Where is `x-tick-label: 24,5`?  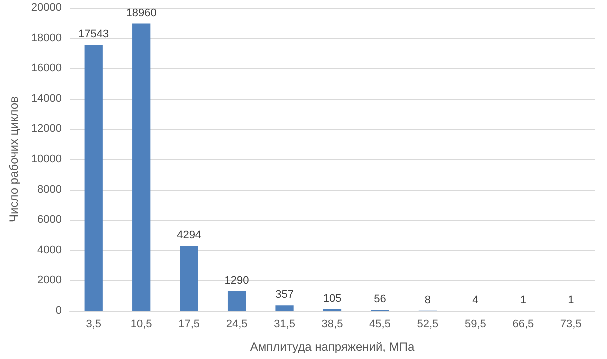 x-tick-label: 24,5 is located at coordinates (237, 324).